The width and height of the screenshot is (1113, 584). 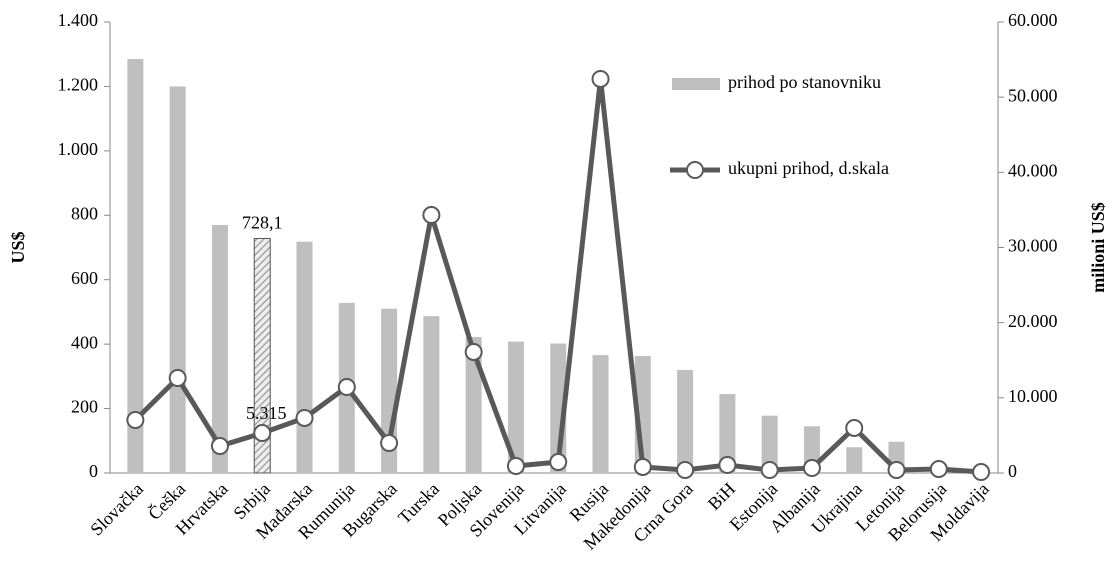 What do you see at coordinates (1033, 321) in the screenshot?
I see `y2-tick-label: 20.000` at bounding box center [1033, 321].